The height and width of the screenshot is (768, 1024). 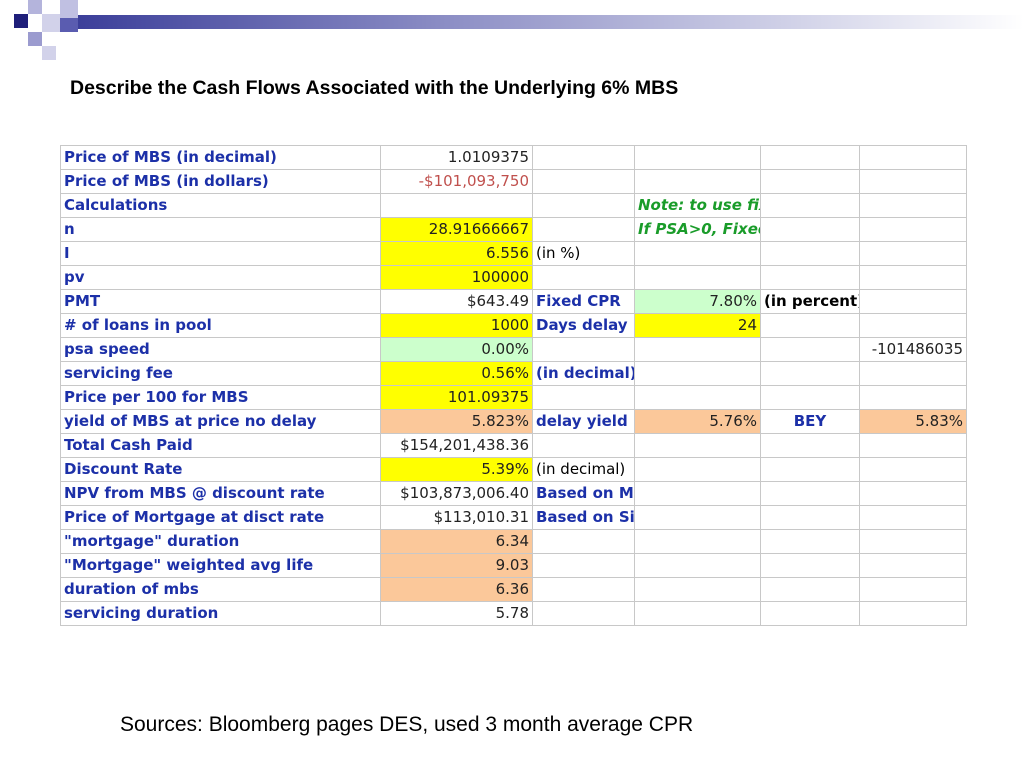 I want to click on cell-value: 6.34, so click(x=456, y=541).